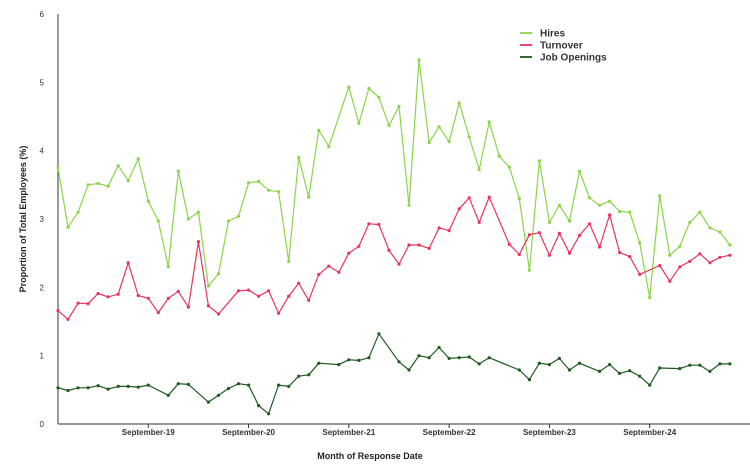  Describe the element at coordinates (42, 82) in the screenshot. I see `y-tick-label: 5` at that location.